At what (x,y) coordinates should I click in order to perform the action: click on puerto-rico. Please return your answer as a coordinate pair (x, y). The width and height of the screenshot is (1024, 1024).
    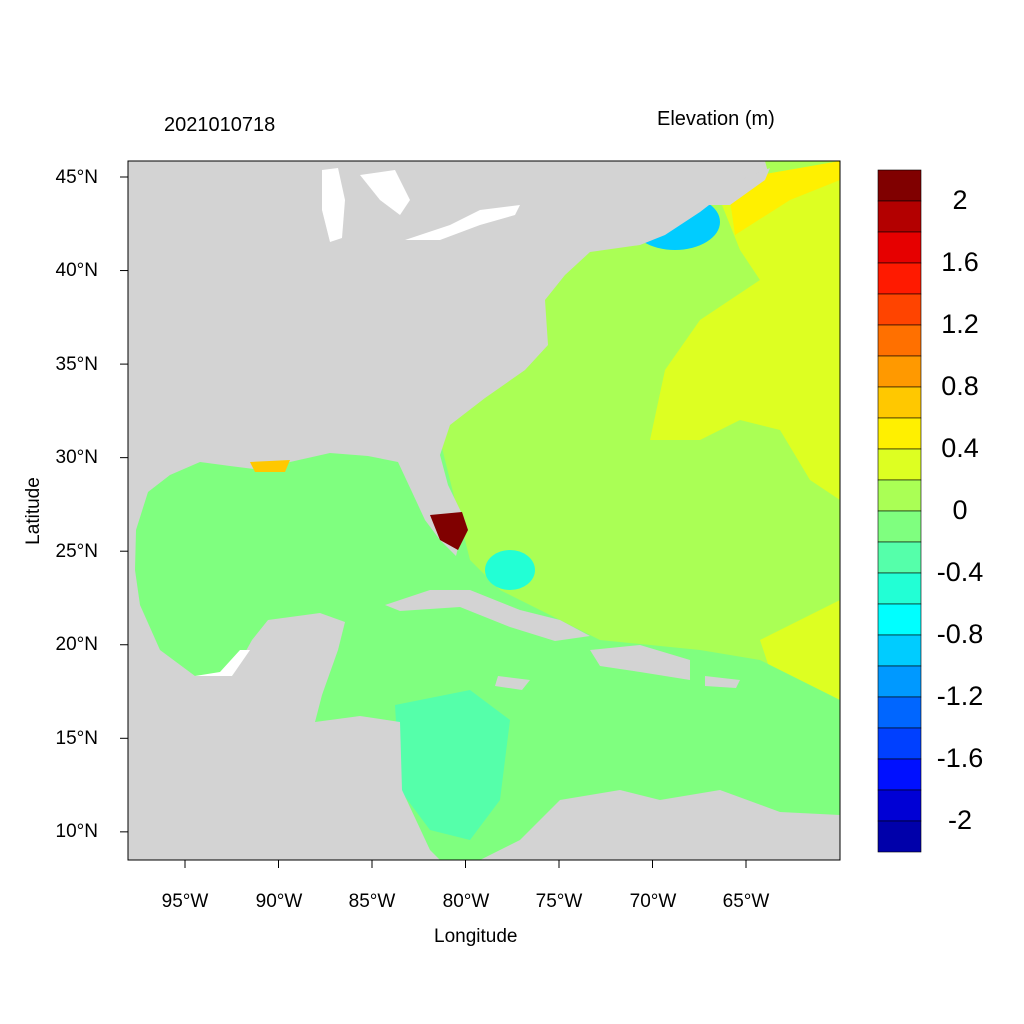
    Looking at the image, I should click on (722, 682).